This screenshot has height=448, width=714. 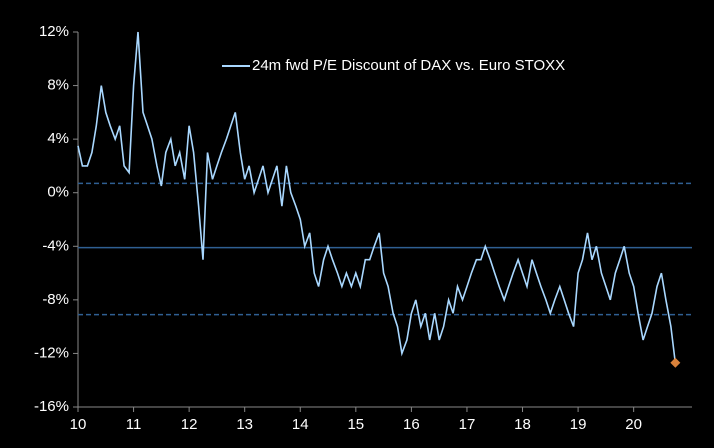 I want to click on x-tick-label: 10, so click(x=78, y=424).